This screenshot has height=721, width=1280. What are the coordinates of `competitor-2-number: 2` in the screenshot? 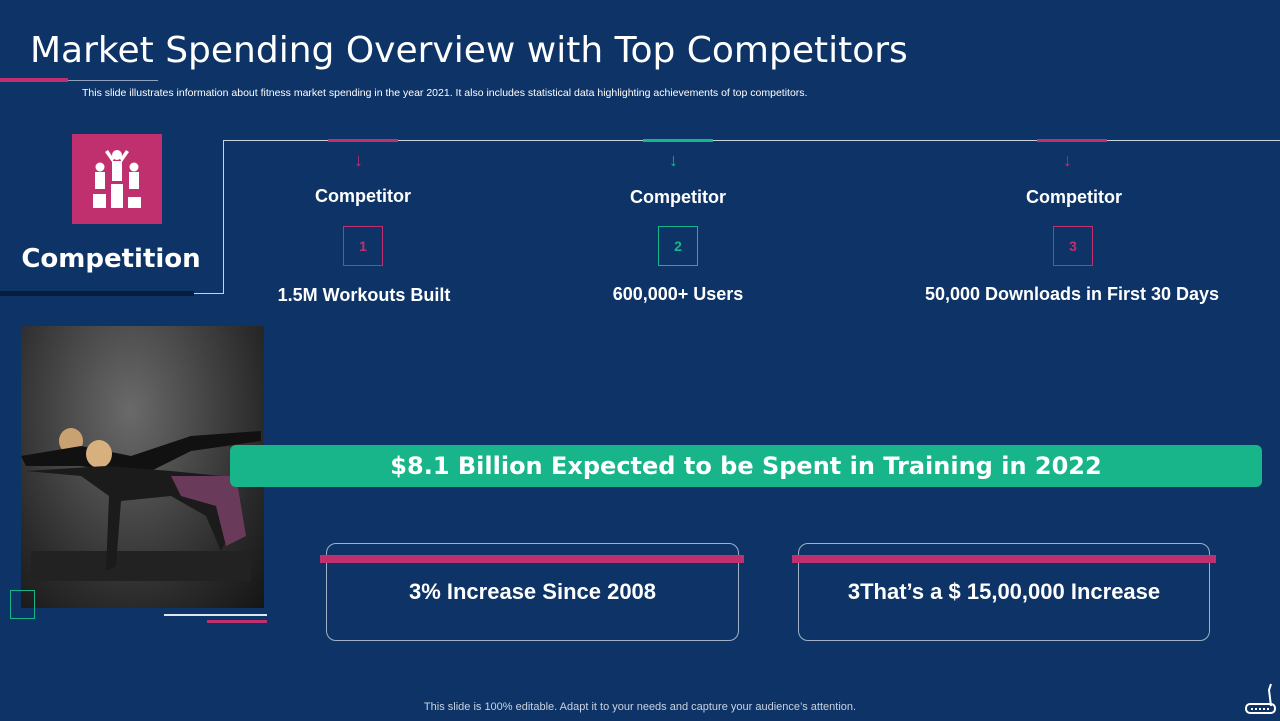 It's located at (678, 246).